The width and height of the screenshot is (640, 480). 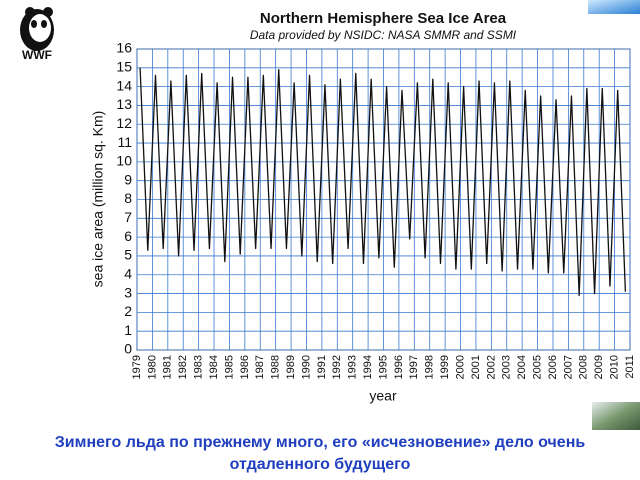 What do you see at coordinates (128, 198) in the screenshot?
I see `y-tick-label: 8` at bounding box center [128, 198].